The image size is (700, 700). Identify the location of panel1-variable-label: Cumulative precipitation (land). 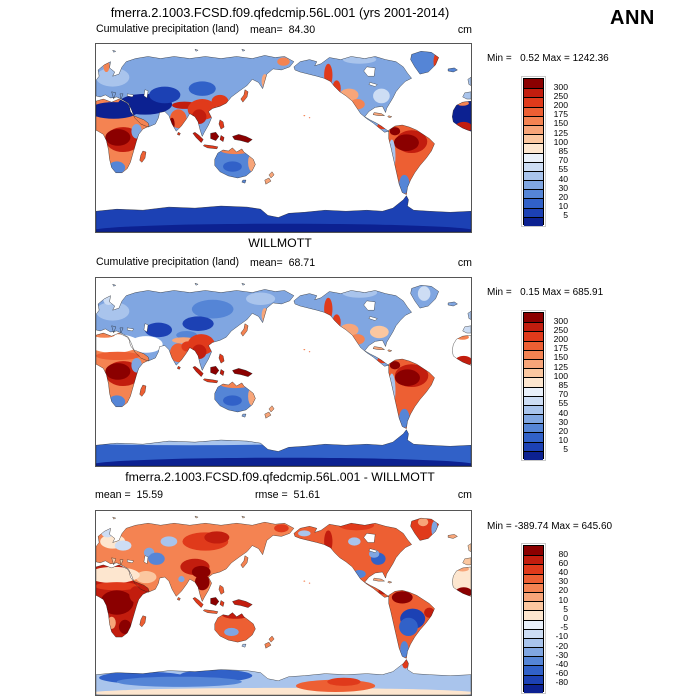
(168, 29).